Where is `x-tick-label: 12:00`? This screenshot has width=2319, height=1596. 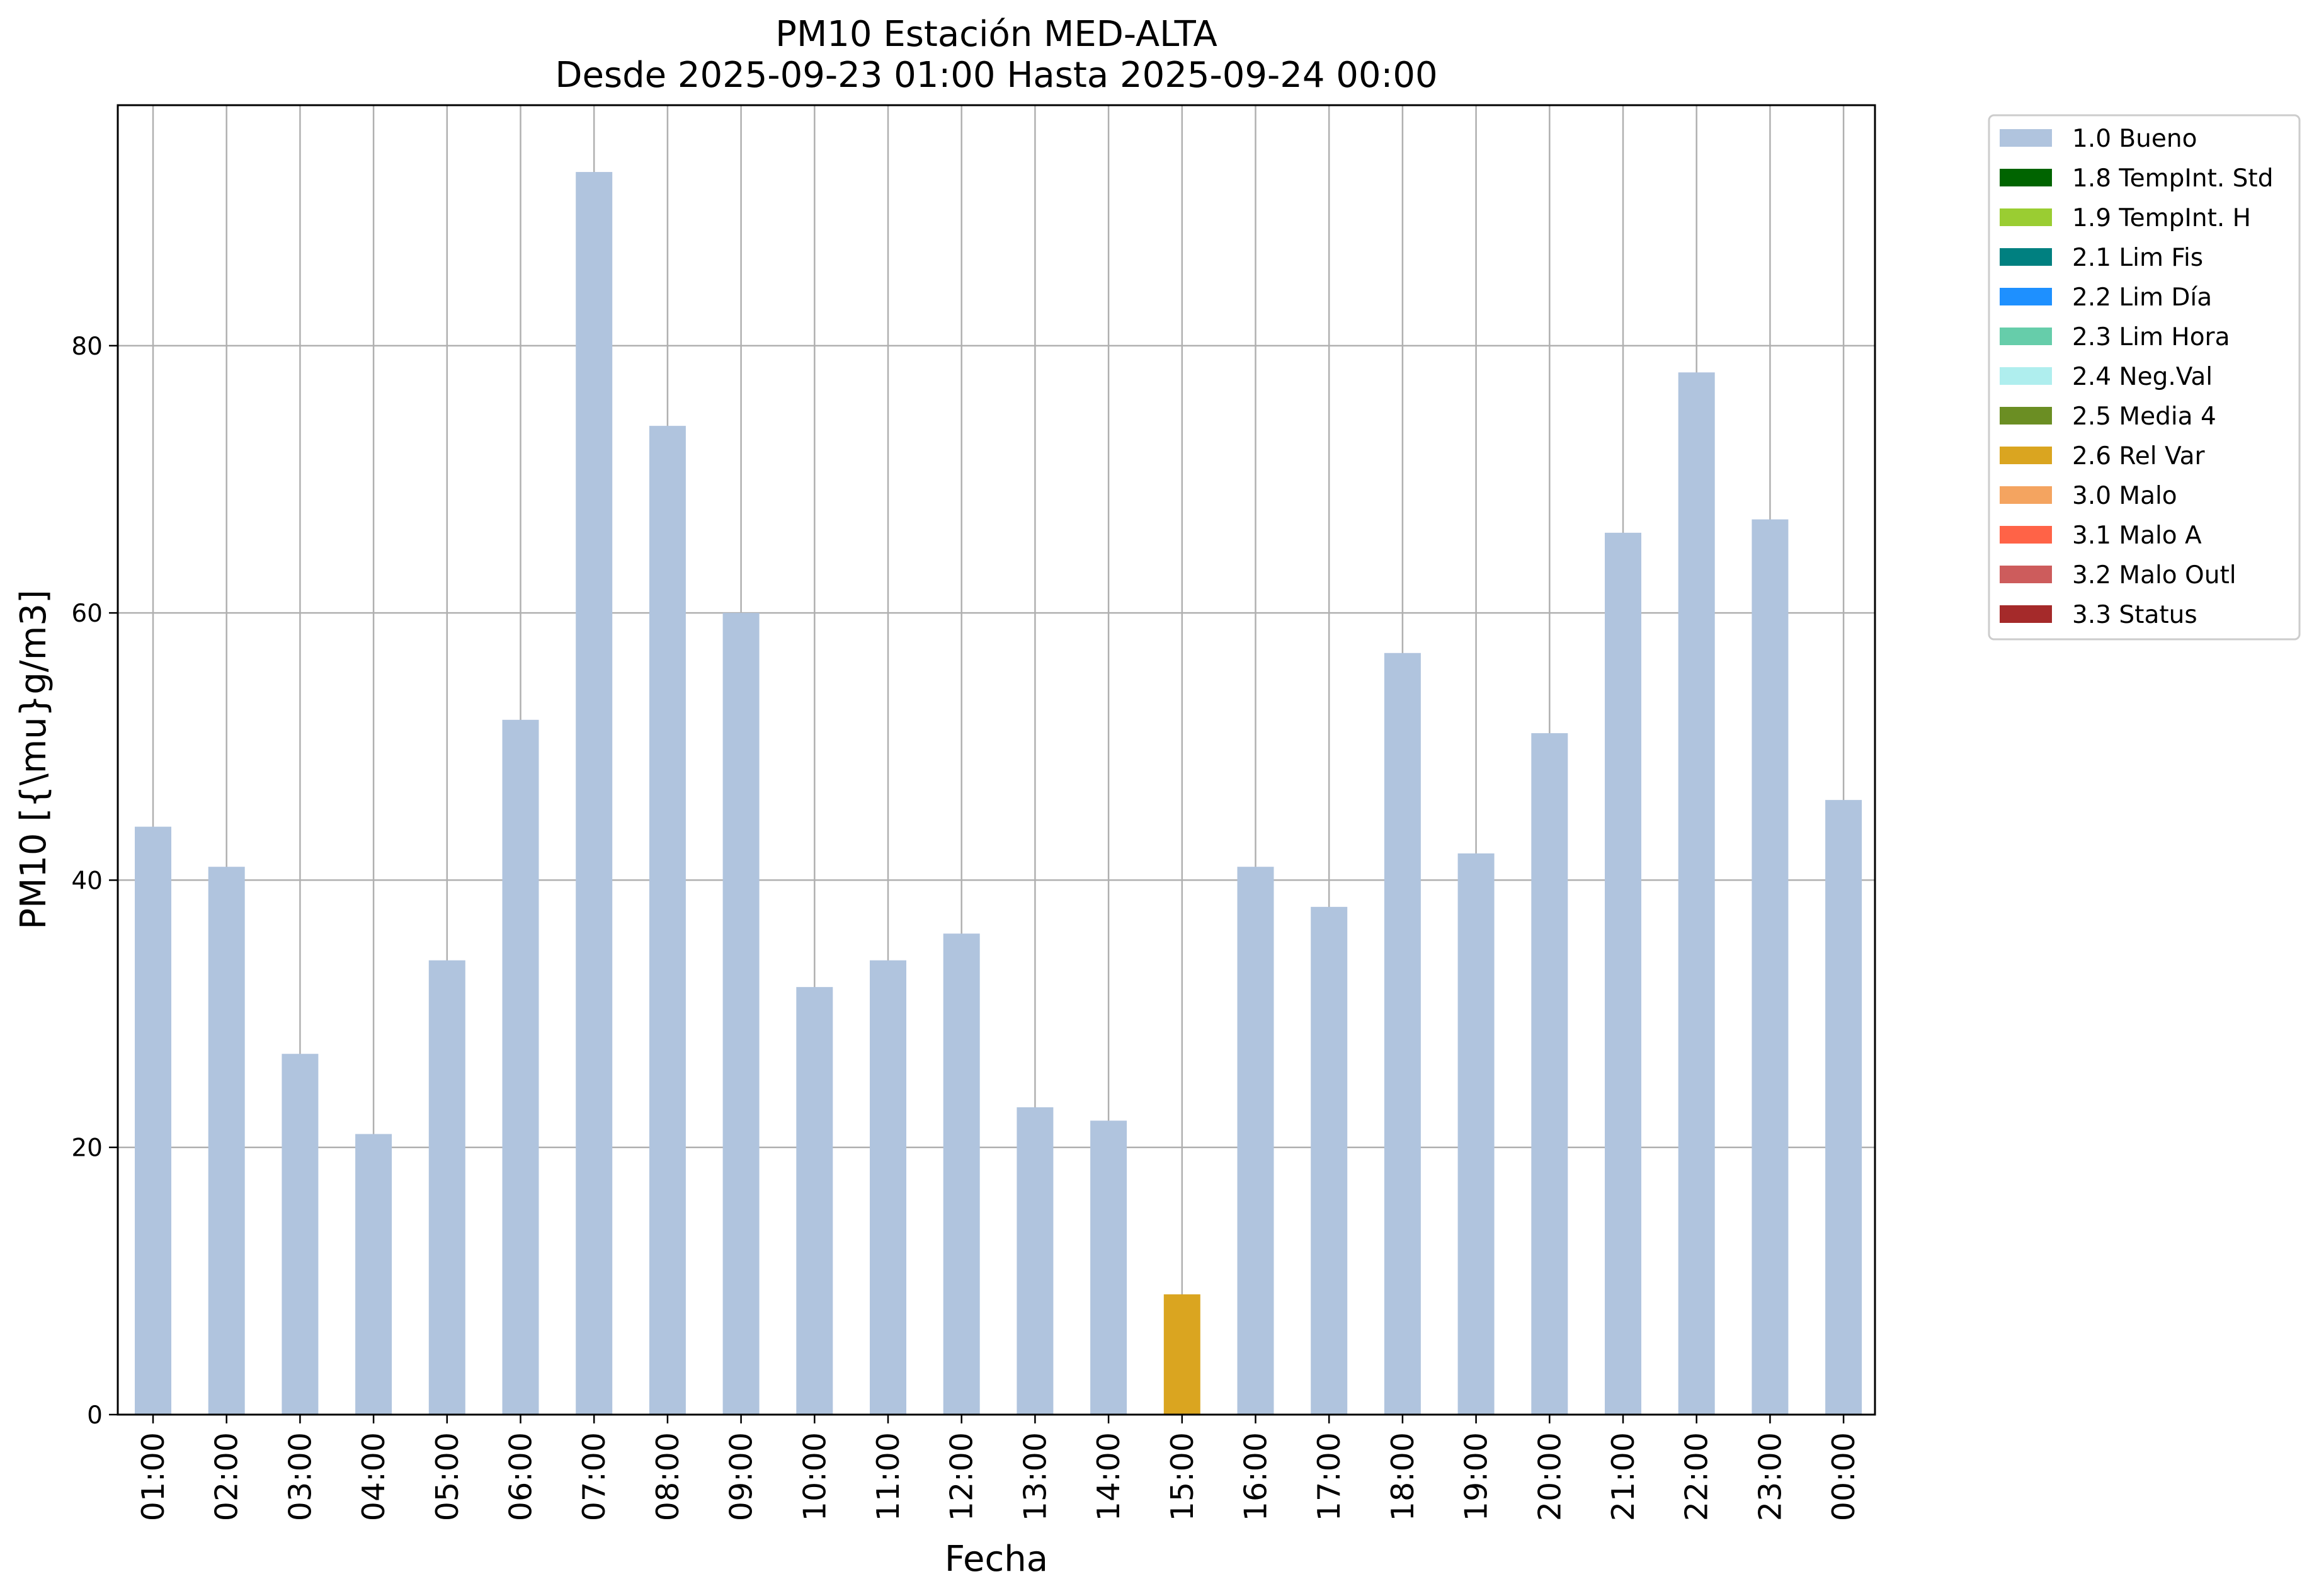 x-tick-label: 12:00 is located at coordinates (962, 1476).